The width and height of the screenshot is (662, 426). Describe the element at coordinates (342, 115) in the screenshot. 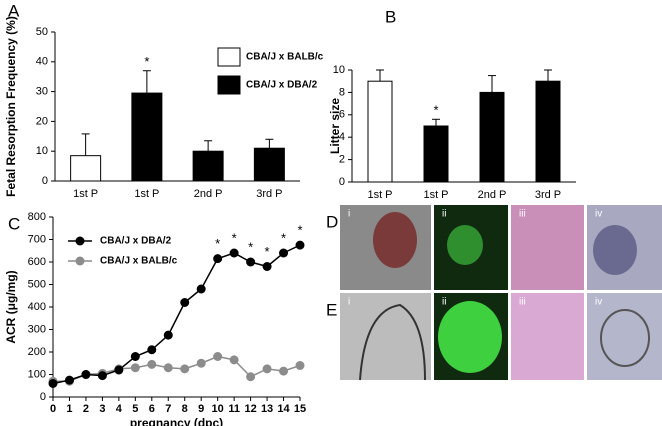

I see `y-tick-label: 6` at that location.